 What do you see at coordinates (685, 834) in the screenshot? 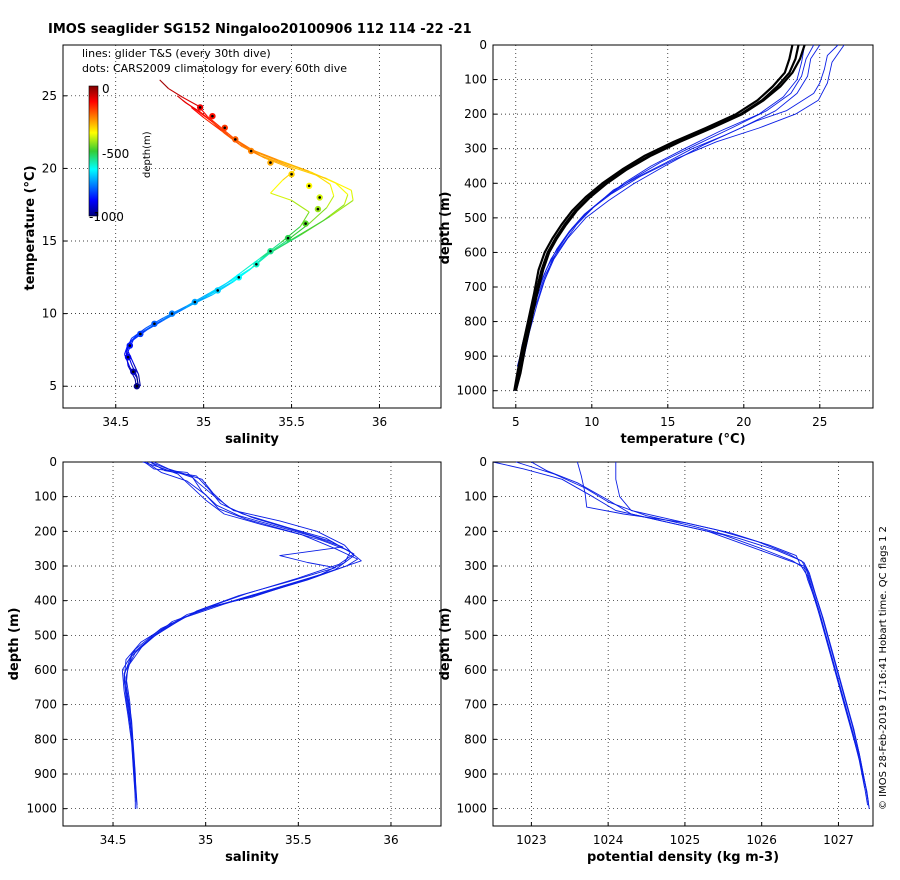
I see `dd-x-ticks: 1023 1024 1025 1026 1027` at bounding box center [685, 834].